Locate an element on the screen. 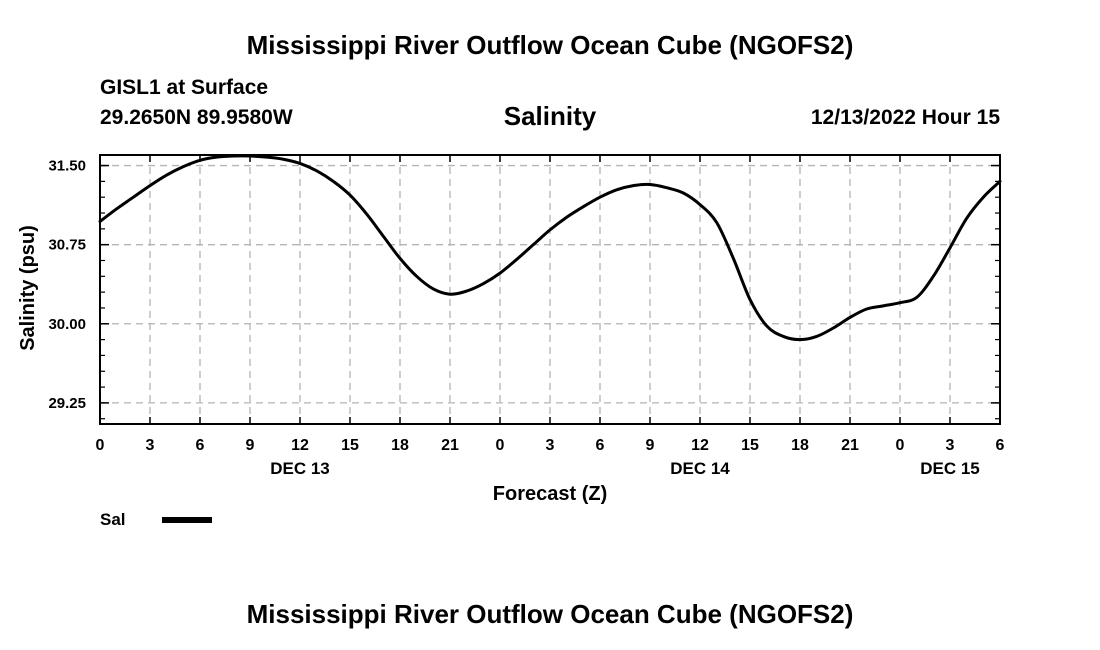 Image resolution: width=1100 pixels, height=650 pixels. station-name: GISL1 at Surface is located at coordinates (184, 87).